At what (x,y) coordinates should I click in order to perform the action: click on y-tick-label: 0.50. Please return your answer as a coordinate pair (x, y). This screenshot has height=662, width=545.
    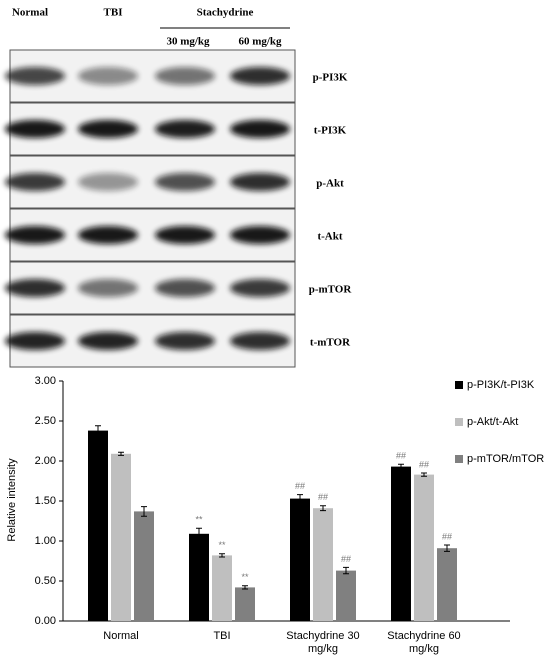
    Looking at the image, I should click on (45, 581).